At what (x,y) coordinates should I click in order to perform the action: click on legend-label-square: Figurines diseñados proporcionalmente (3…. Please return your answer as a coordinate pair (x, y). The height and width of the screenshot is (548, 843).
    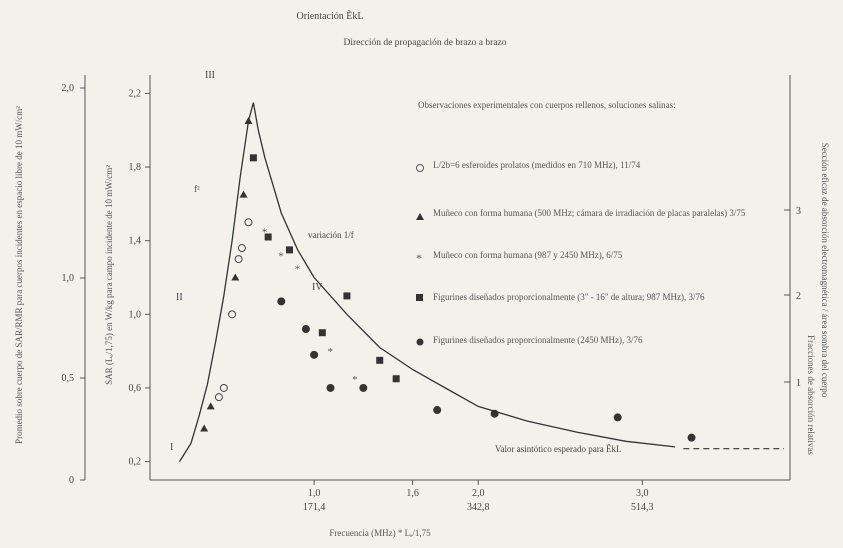
    Looking at the image, I should click on (569, 297).